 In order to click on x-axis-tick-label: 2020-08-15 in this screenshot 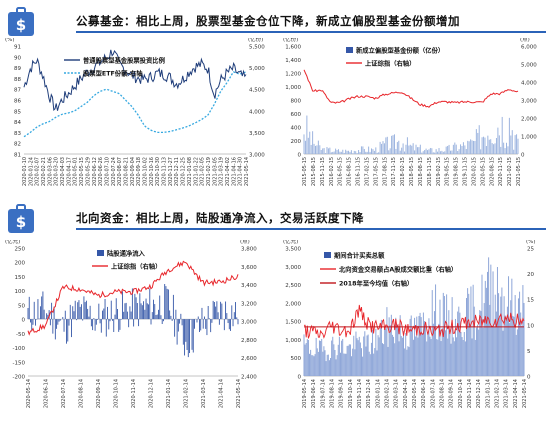, I will do `click(492, 171)`.